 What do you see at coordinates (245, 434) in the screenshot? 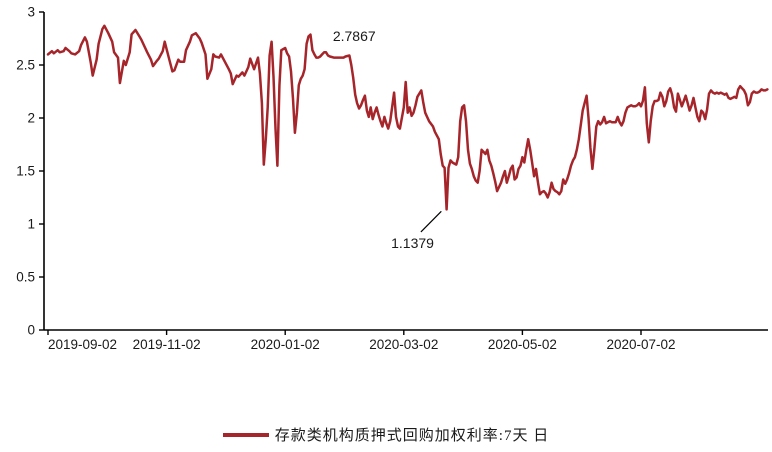
I see `legend-line-marker` at bounding box center [245, 434].